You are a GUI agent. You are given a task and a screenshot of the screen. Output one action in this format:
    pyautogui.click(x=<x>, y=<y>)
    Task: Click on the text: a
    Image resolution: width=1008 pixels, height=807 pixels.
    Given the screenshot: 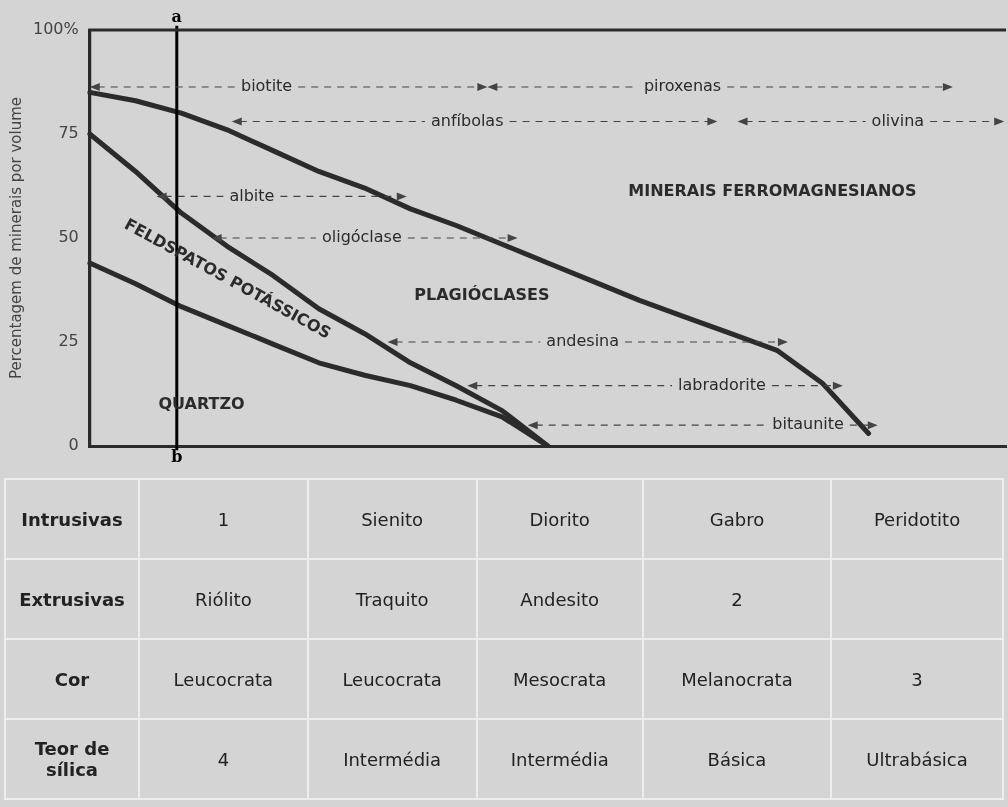 What is the action you would take?
    pyautogui.click(x=176, y=16)
    